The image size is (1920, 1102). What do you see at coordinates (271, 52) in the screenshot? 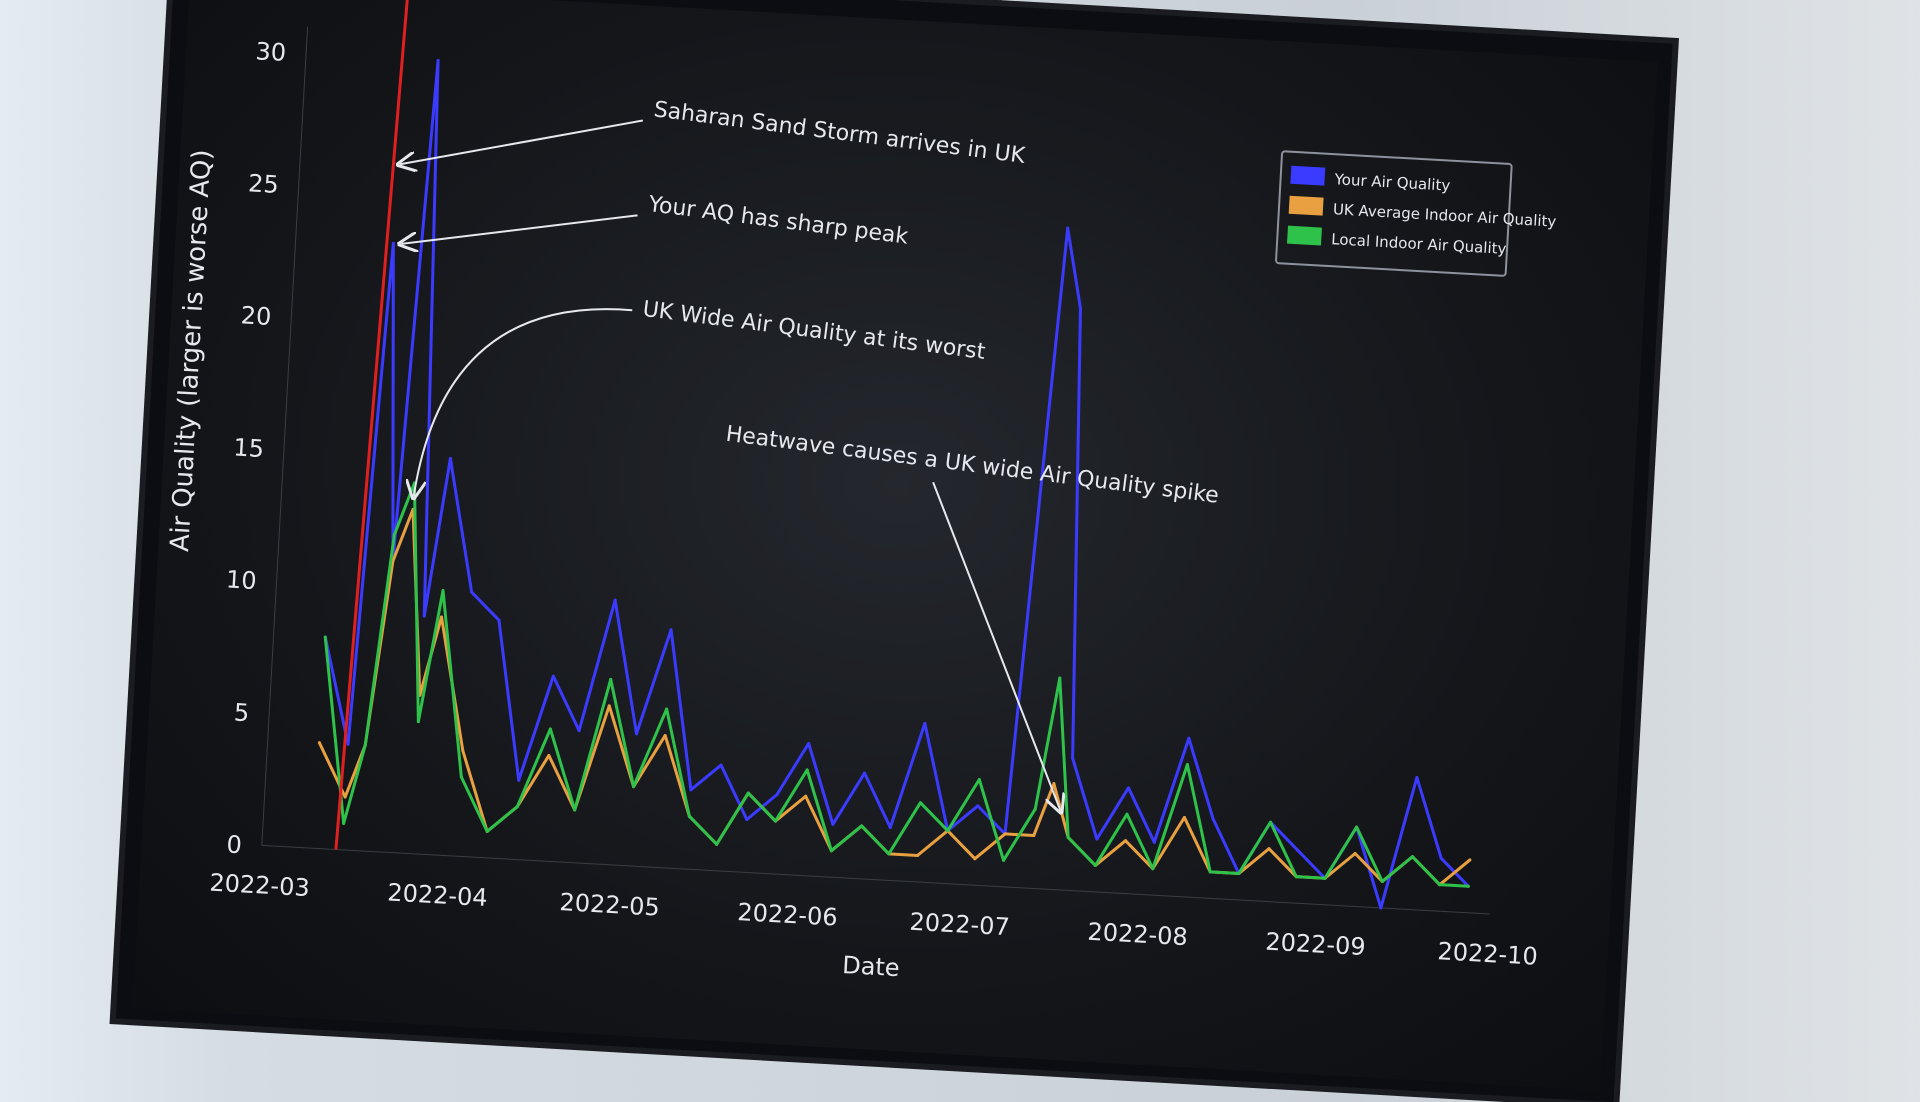
I see `y-tick-label: 30` at bounding box center [271, 52].